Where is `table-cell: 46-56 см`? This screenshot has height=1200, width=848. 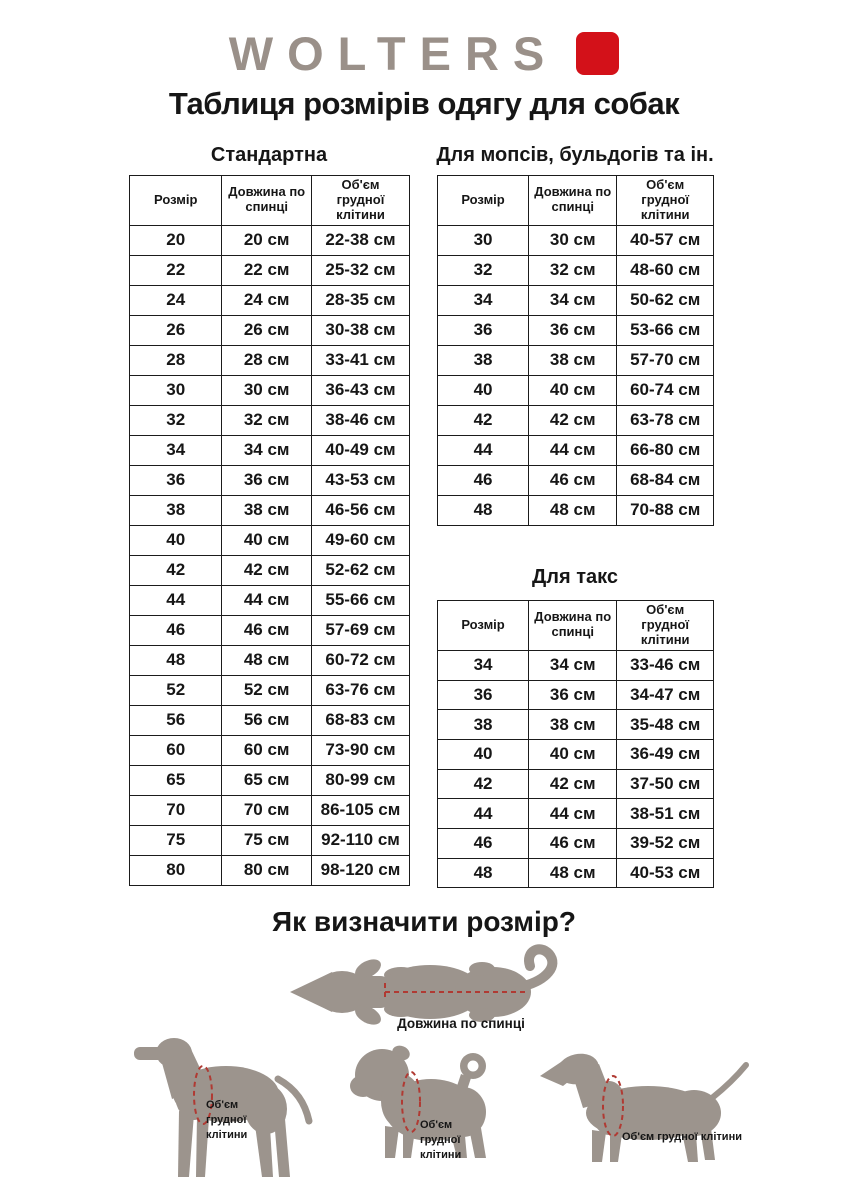
table-cell: 46-56 см is located at coordinates (360, 510).